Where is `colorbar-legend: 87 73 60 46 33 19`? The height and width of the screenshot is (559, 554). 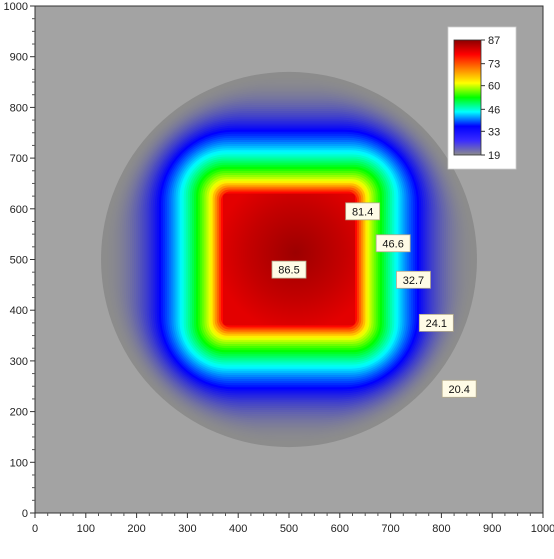
colorbar-legend: 87 73 60 46 33 19 is located at coordinates (482, 98).